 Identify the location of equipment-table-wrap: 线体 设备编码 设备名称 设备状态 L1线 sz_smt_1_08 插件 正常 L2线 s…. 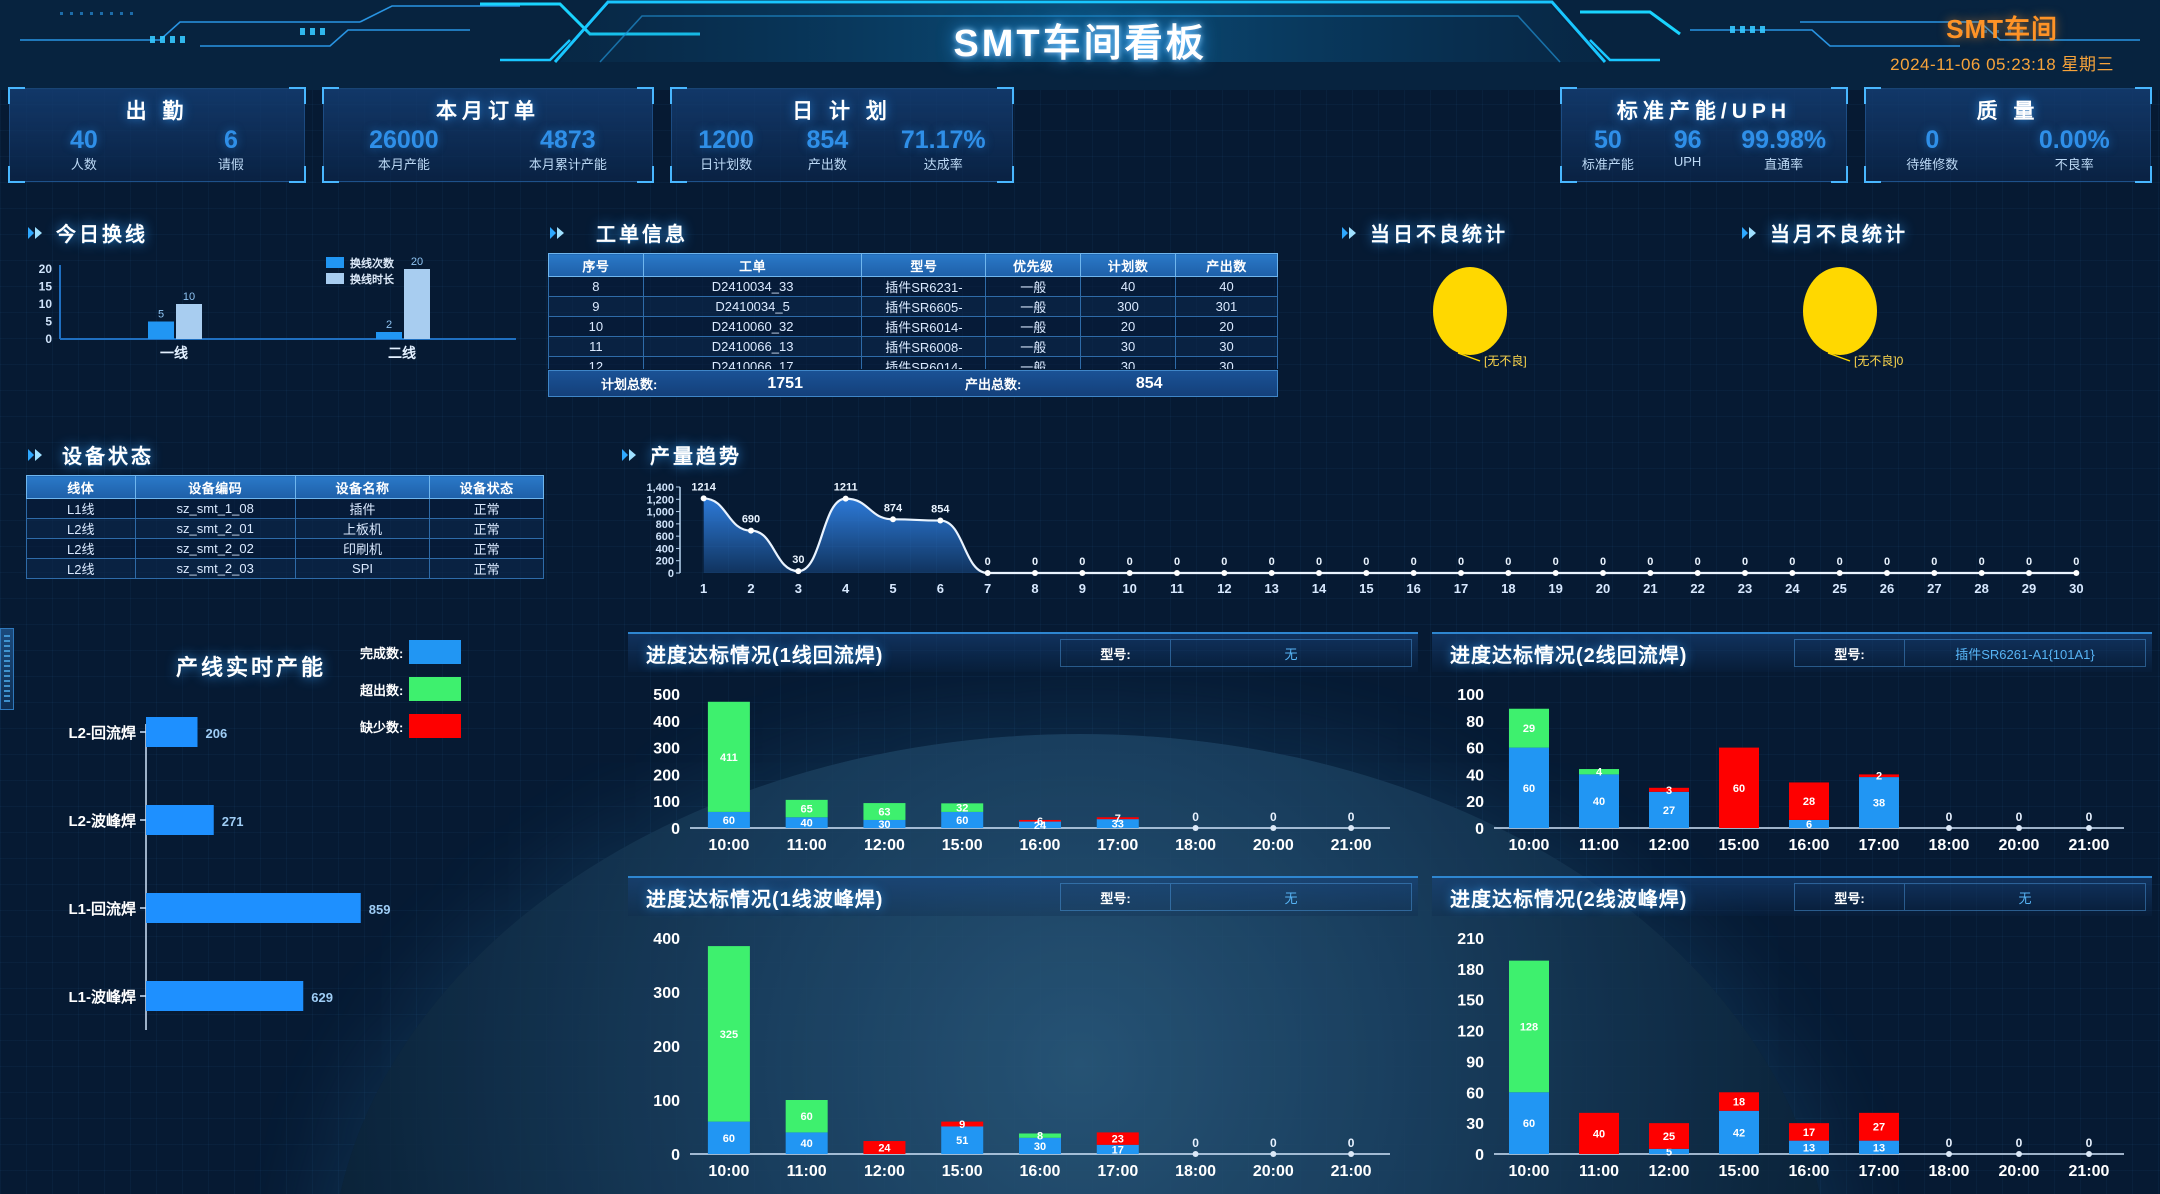
(285, 527).